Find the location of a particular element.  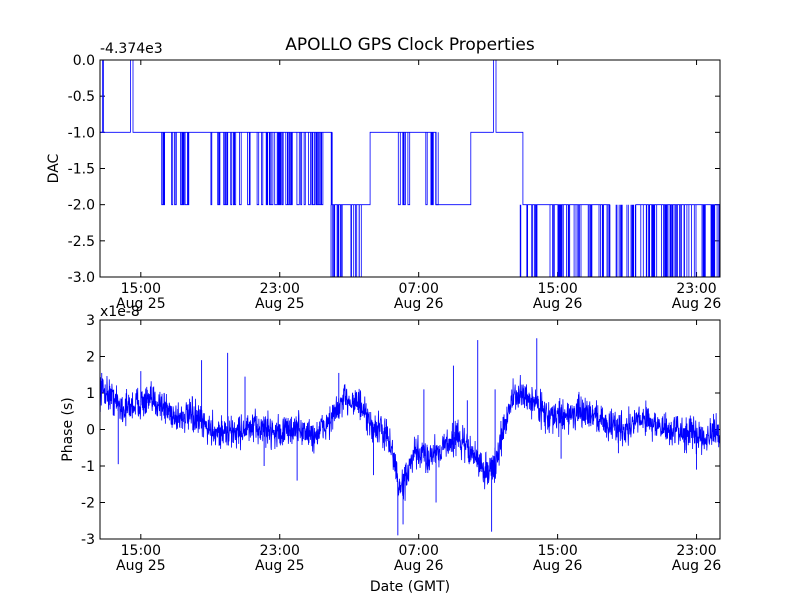

dac-xtick-time-label: 07:00 is located at coordinates (419, 289).